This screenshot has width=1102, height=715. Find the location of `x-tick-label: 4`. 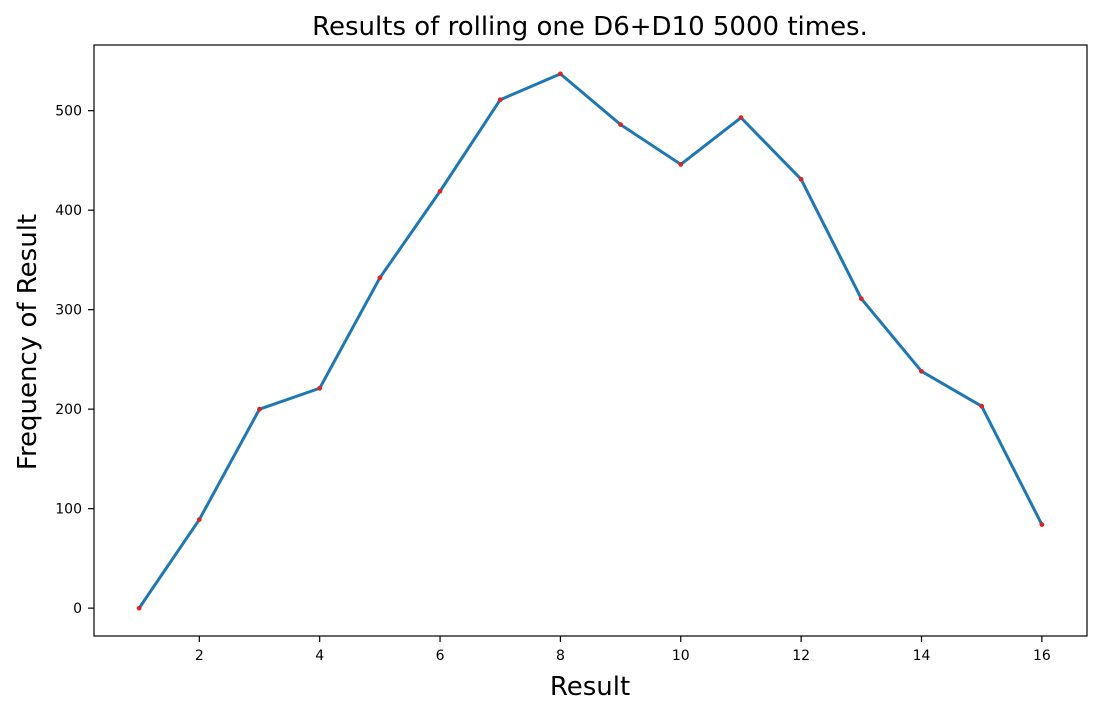

x-tick-label: 4 is located at coordinates (319, 656).